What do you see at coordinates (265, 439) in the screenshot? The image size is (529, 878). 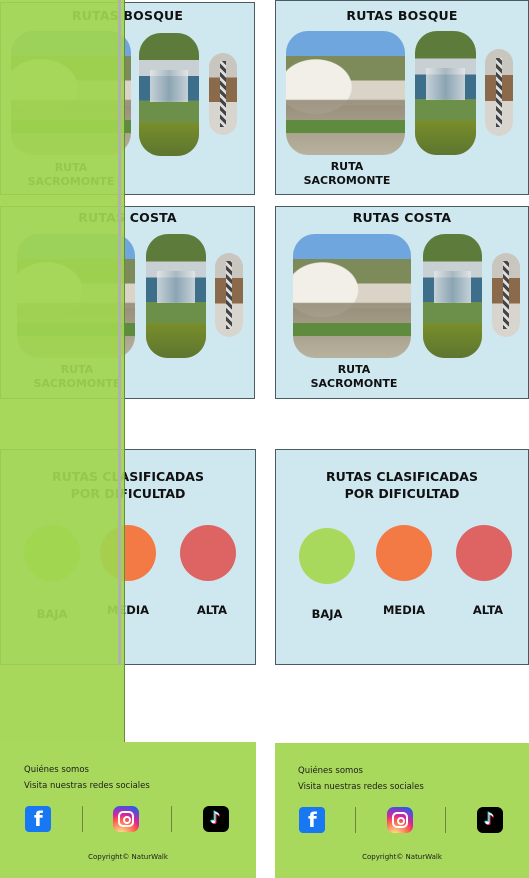 I see `screen-gap` at bounding box center [265, 439].